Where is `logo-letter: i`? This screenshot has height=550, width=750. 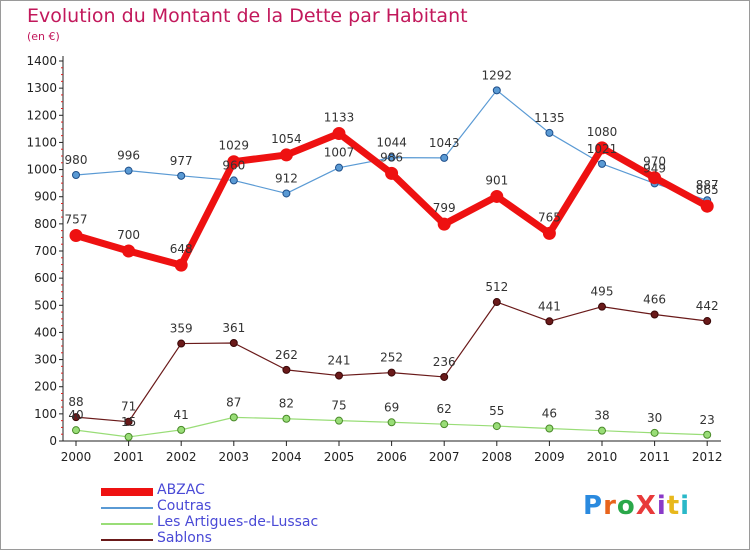
logo-letter: i is located at coordinates (661, 506).